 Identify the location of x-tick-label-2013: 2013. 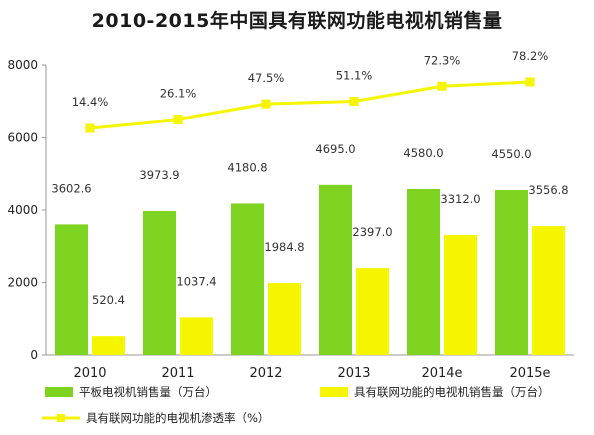
(353, 373).